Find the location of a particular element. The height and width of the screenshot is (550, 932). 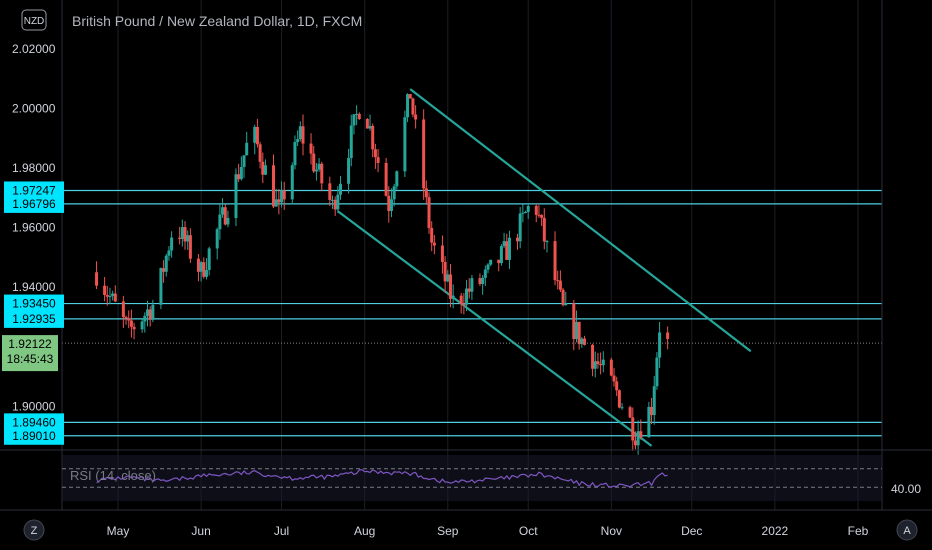

currency-badge: NZD is located at coordinates (34, 21).